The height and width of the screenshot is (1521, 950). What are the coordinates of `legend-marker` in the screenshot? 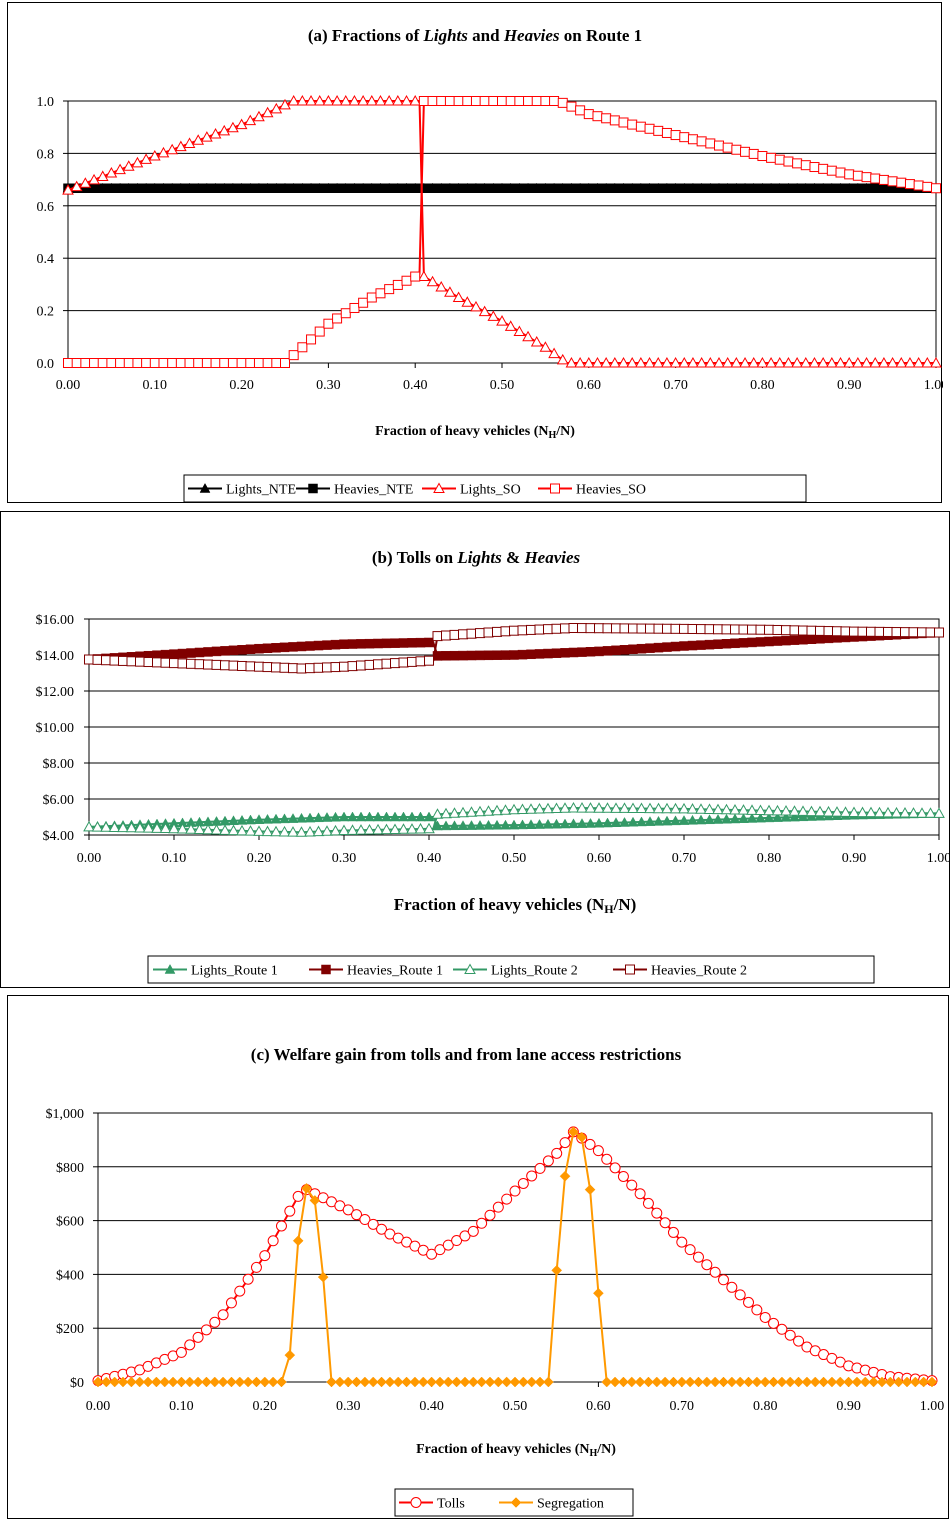 It's located at (326, 969).